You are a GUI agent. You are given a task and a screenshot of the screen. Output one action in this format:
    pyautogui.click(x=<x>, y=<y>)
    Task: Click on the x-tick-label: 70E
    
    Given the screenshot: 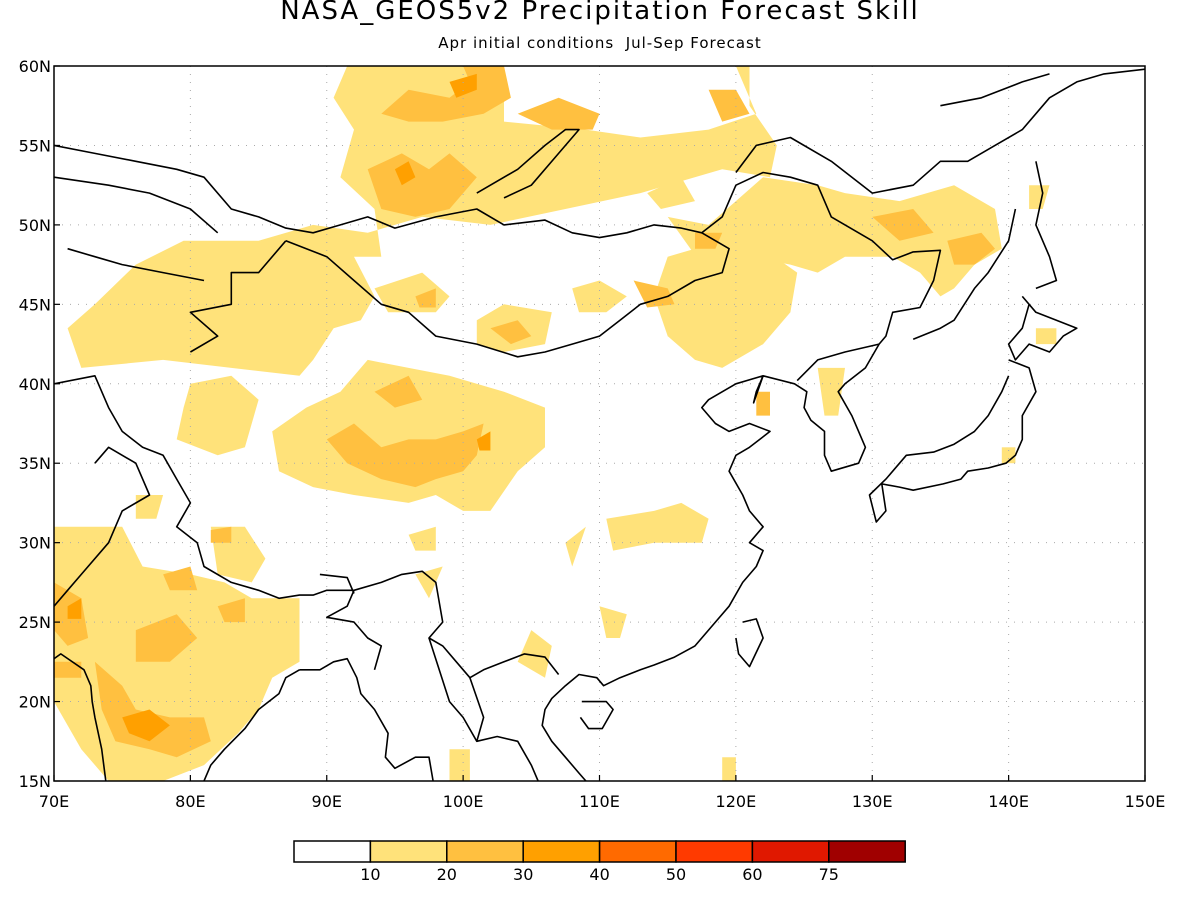 What is the action you would take?
    pyautogui.click(x=54, y=801)
    